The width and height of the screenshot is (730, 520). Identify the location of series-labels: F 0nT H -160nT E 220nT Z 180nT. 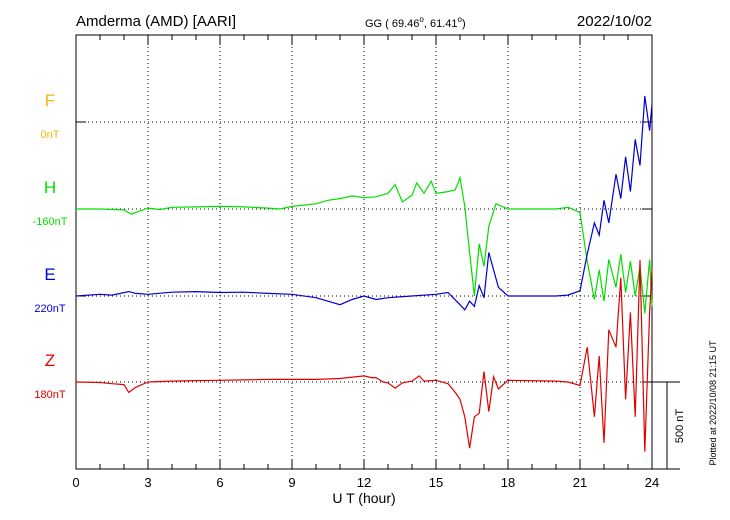
(50, 246).